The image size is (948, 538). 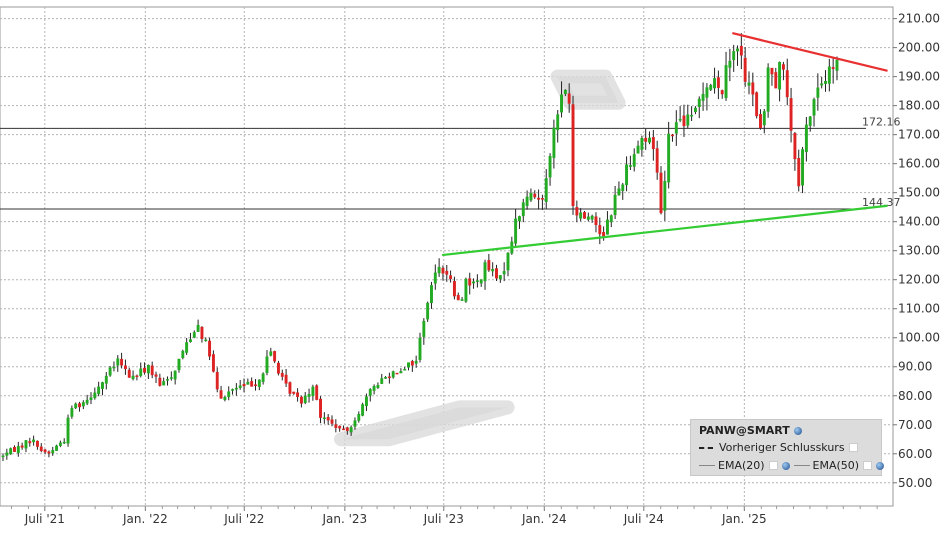 I want to click on y-tick-label: 120.00, so click(x=919, y=280).